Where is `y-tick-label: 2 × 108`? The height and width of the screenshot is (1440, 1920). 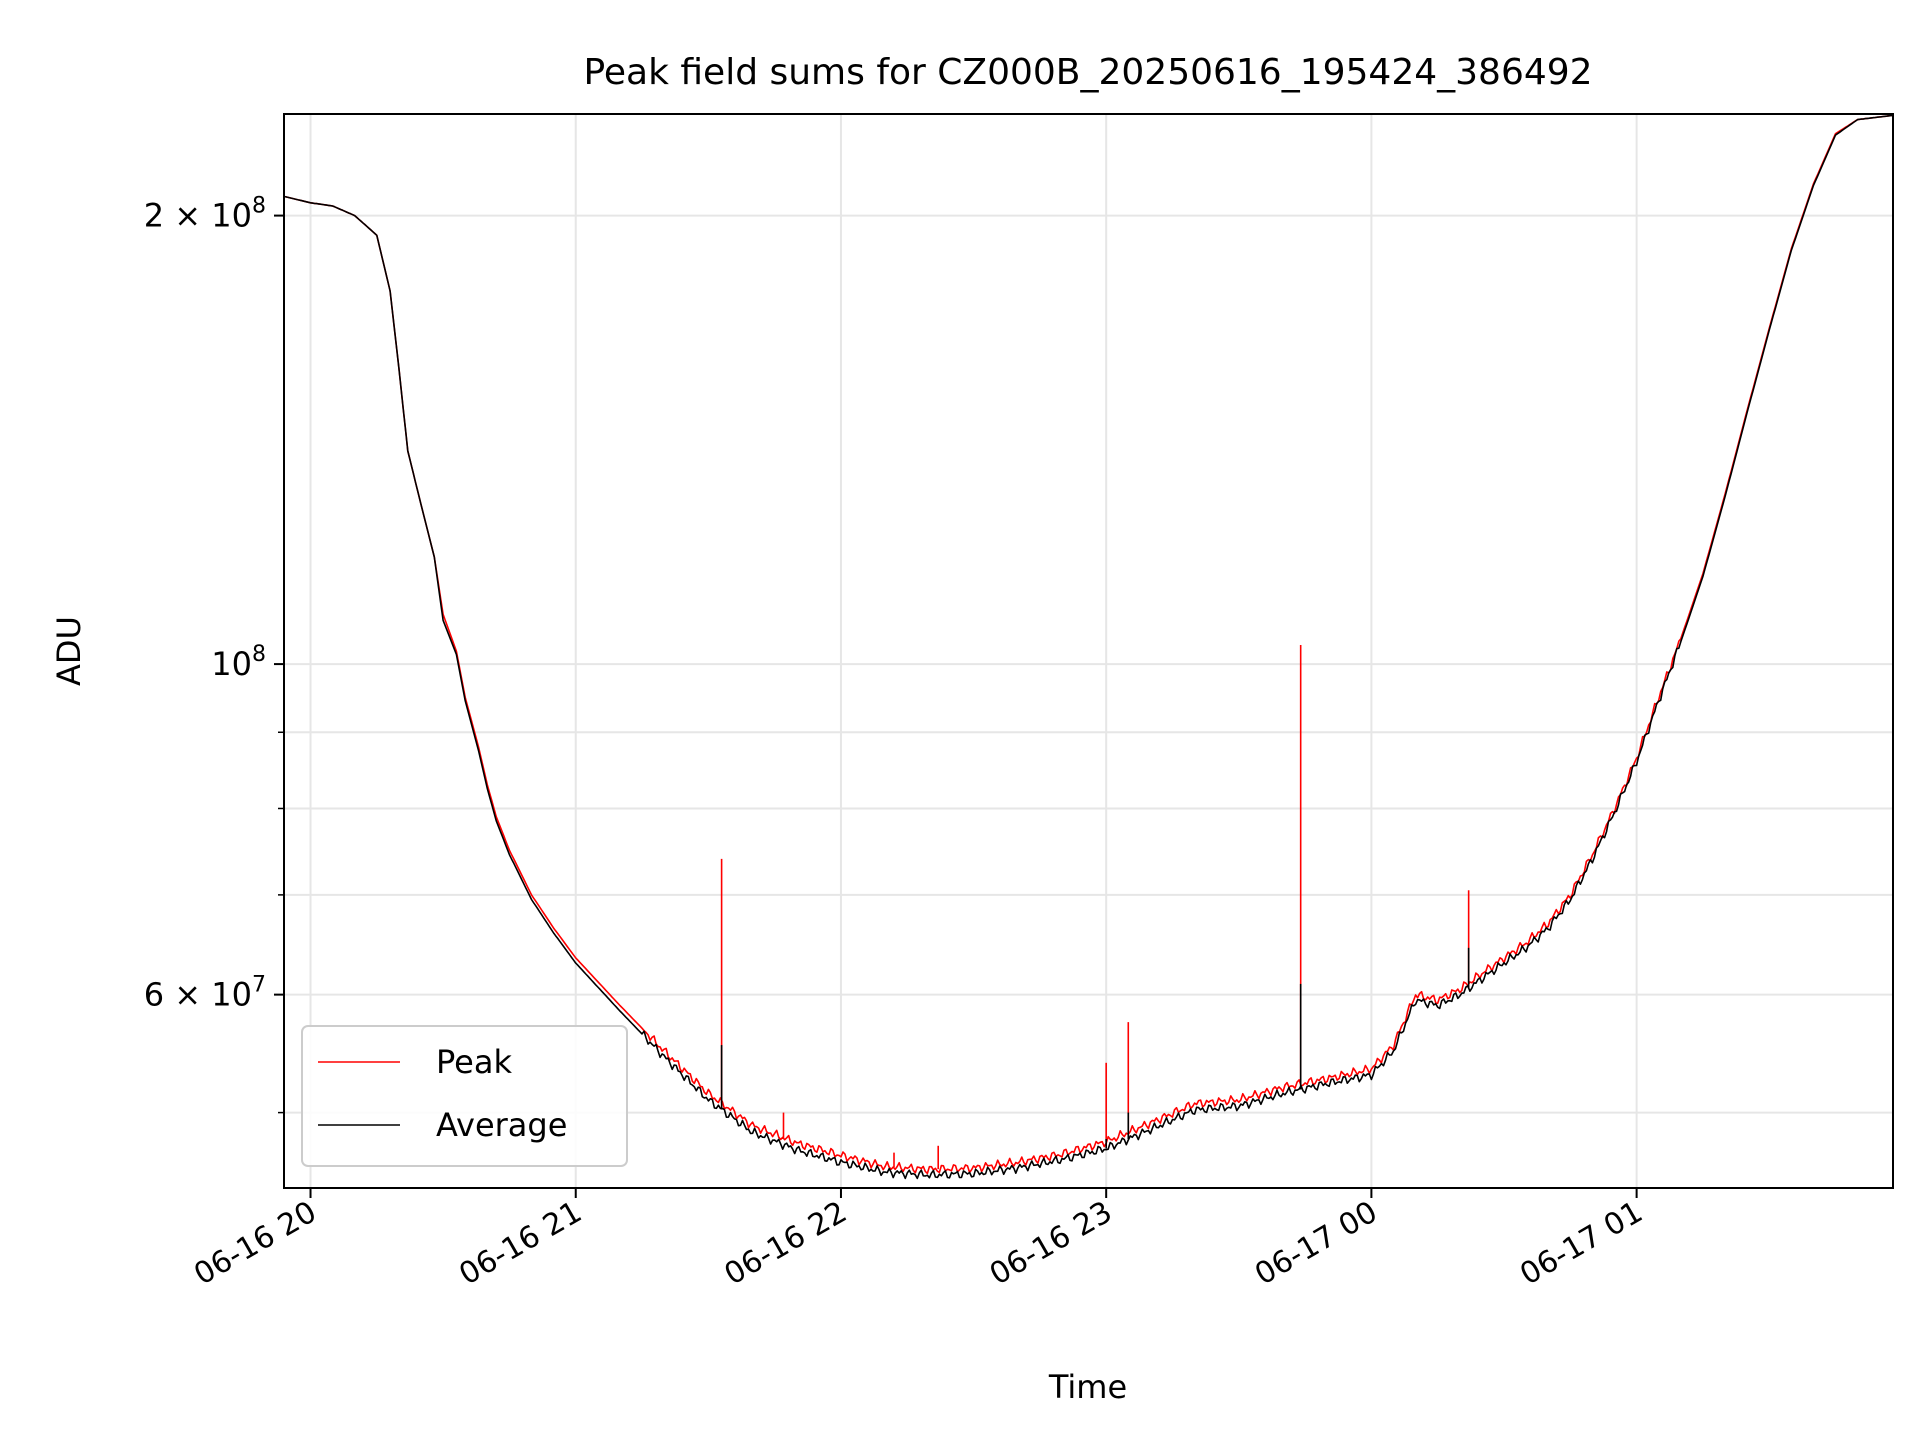 y-tick-label: 2 × 108 is located at coordinates (205, 214).